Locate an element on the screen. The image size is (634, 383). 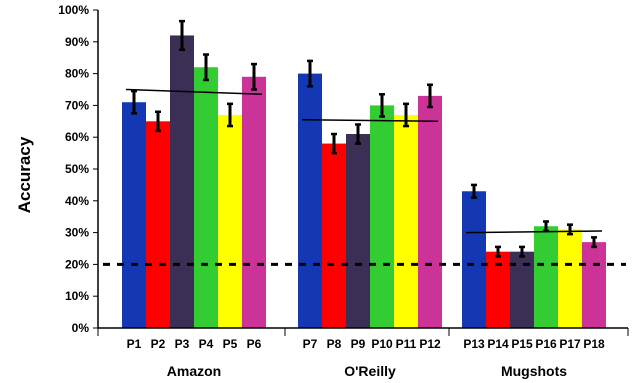
group-label: O'Reilly is located at coordinates (370, 371).